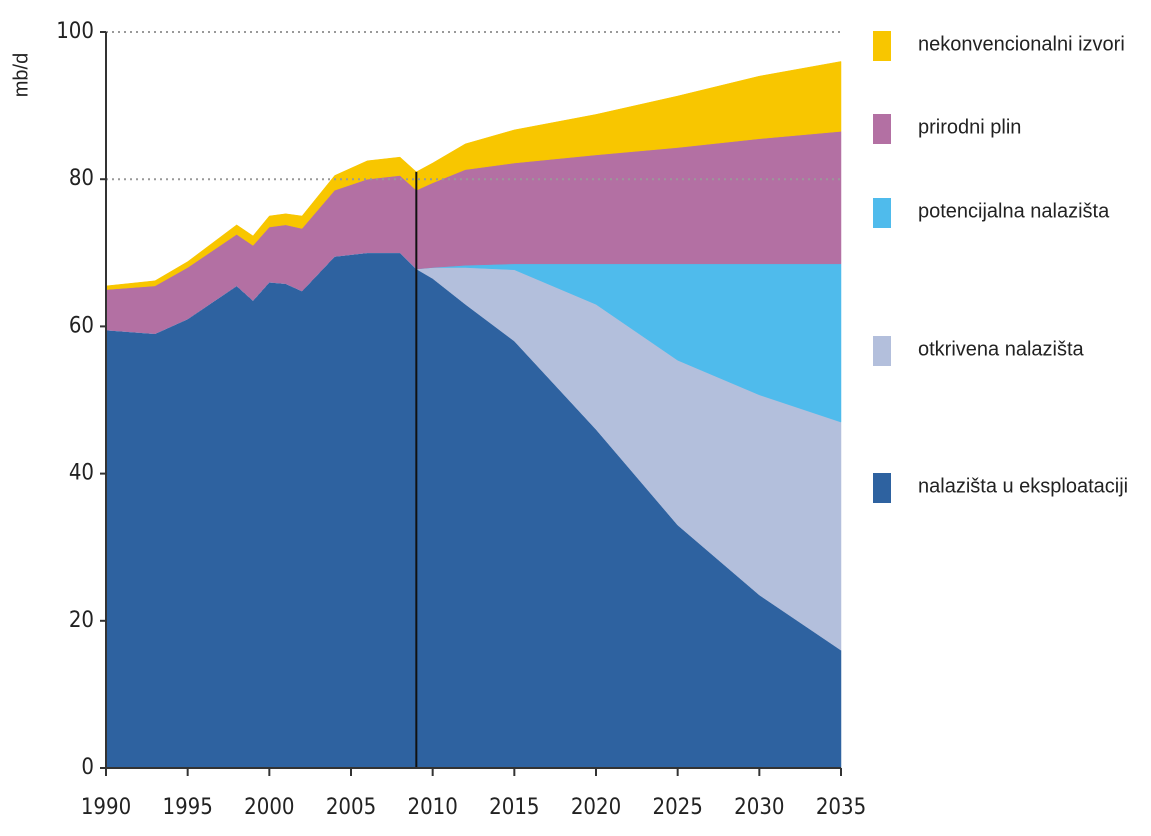  What do you see at coordinates (87, 767) in the screenshot?
I see `y-tick-label: 0` at bounding box center [87, 767].